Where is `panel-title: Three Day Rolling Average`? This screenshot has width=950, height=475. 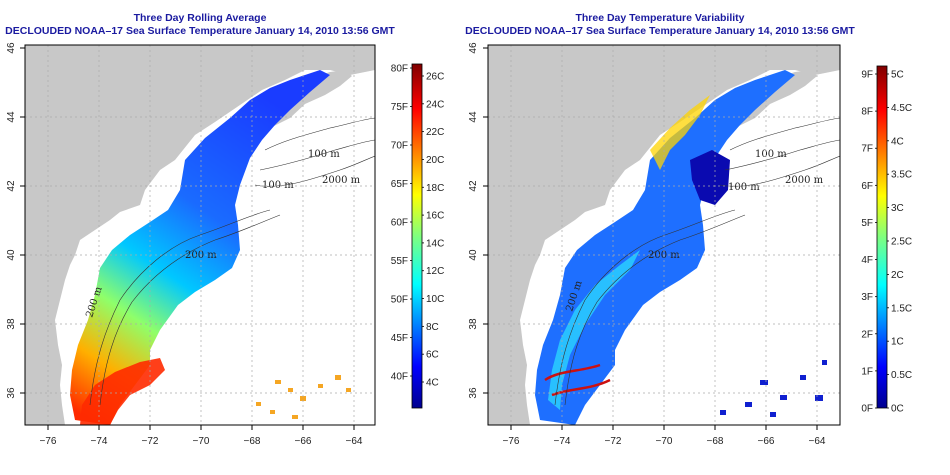 panel-title: Three Day Rolling Average is located at coordinates (200, 18).